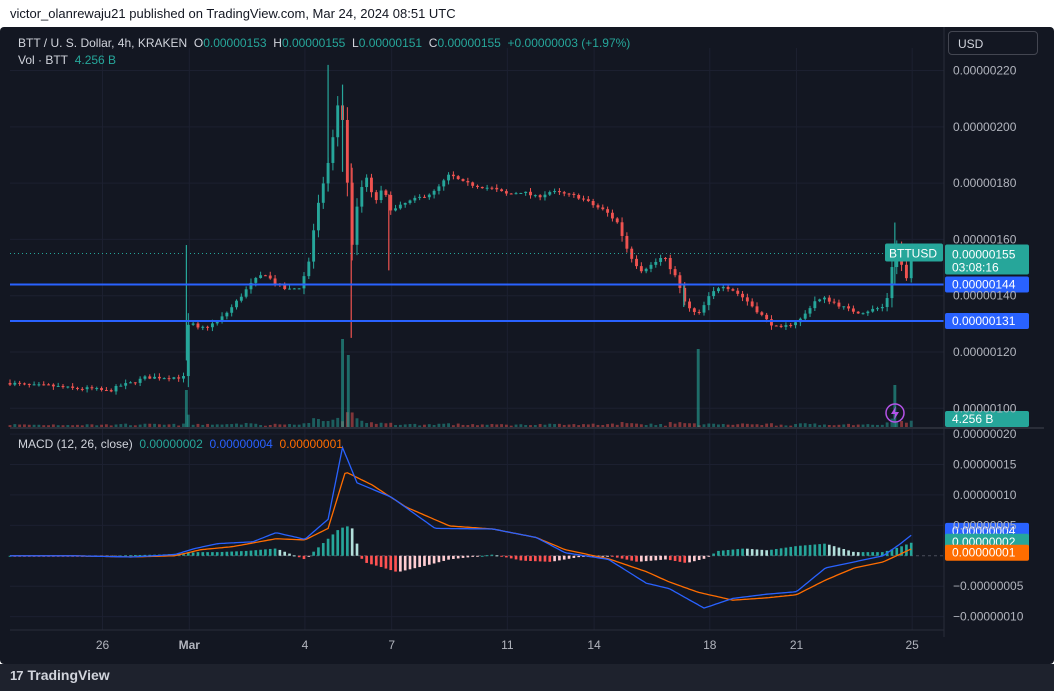 Image resolution: width=1054 pixels, height=691 pixels. Describe the element at coordinates (43, 60) in the screenshot. I see `volume-label: Vol · BTT` at that location.